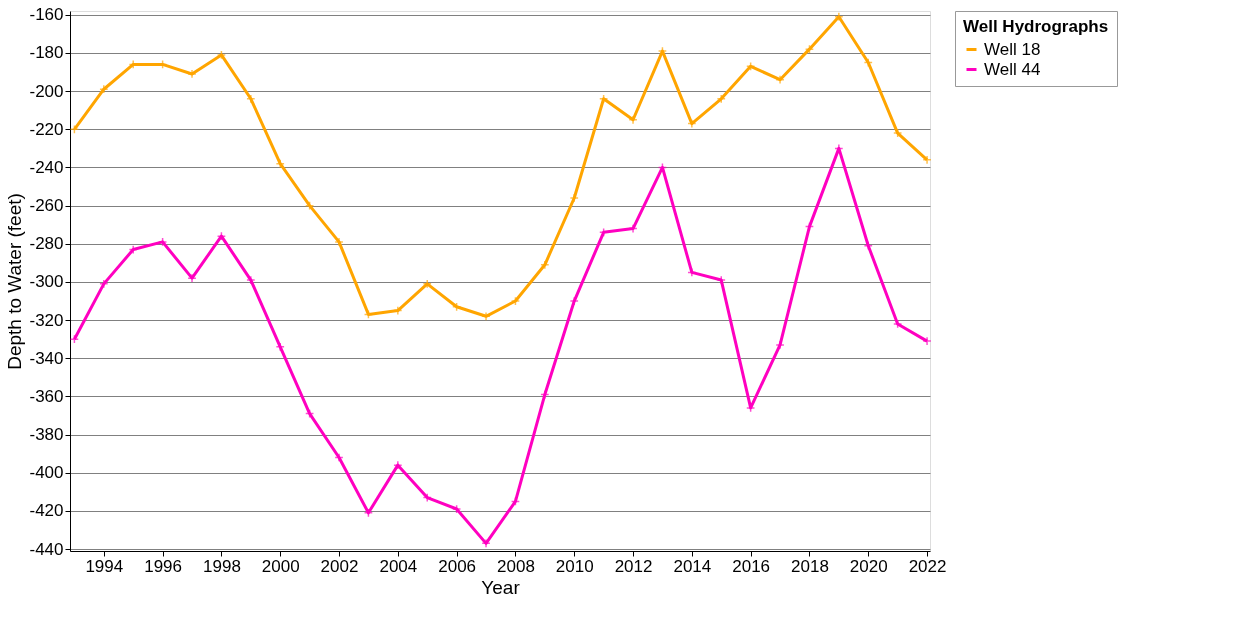 The image size is (1247, 637). I want to click on x-tick-label: 1998, so click(222, 566).